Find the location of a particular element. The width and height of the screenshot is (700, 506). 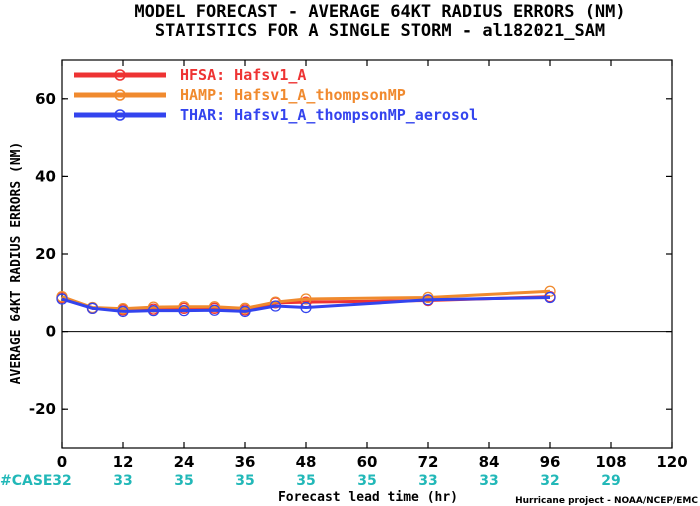

x-tick-label: 120 is located at coordinates (671, 462).